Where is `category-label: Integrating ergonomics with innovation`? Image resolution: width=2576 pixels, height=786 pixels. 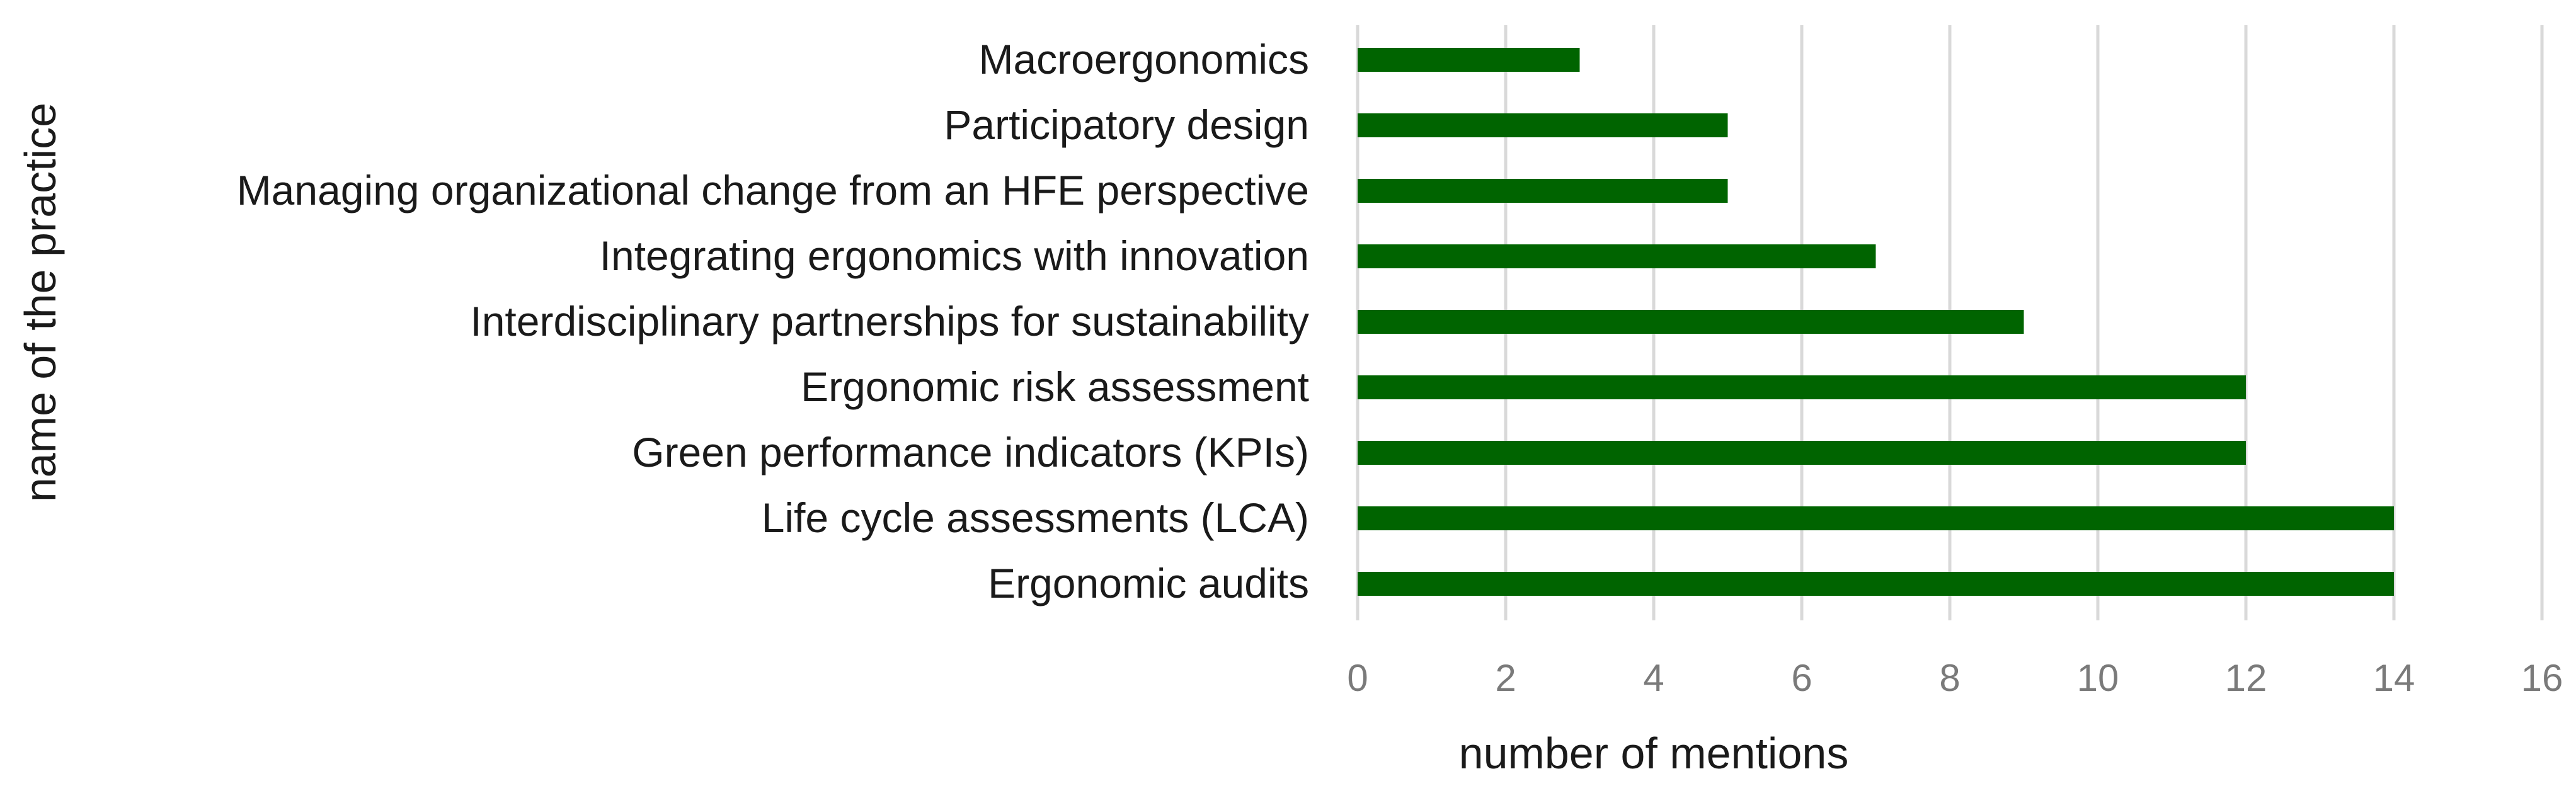 category-label: Integrating ergonomics with innovation is located at coordinates (955, 255).